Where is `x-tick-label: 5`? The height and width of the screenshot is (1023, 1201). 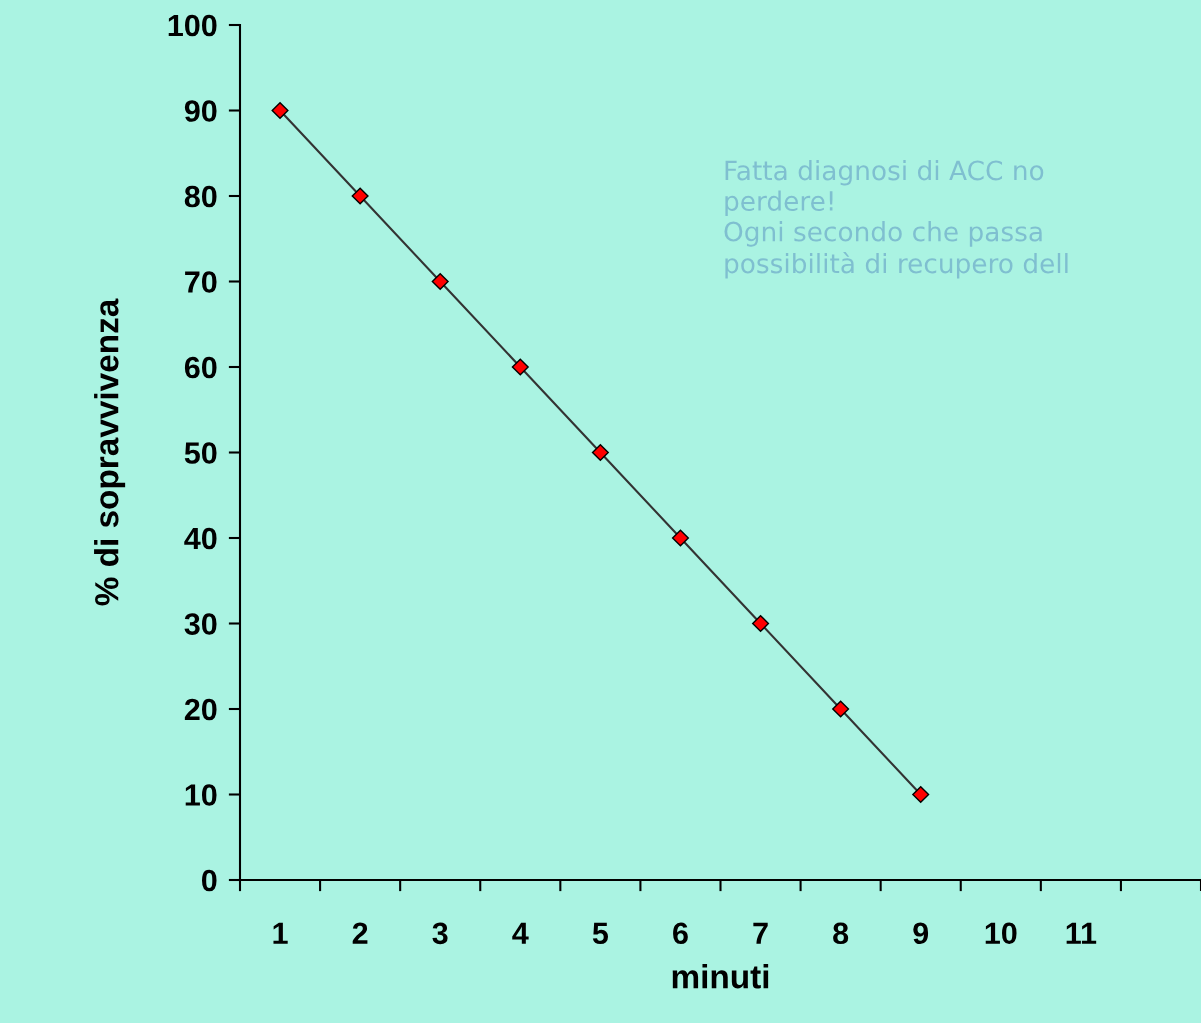 x-tick-label: 5 is located at coordinates (600, 933).